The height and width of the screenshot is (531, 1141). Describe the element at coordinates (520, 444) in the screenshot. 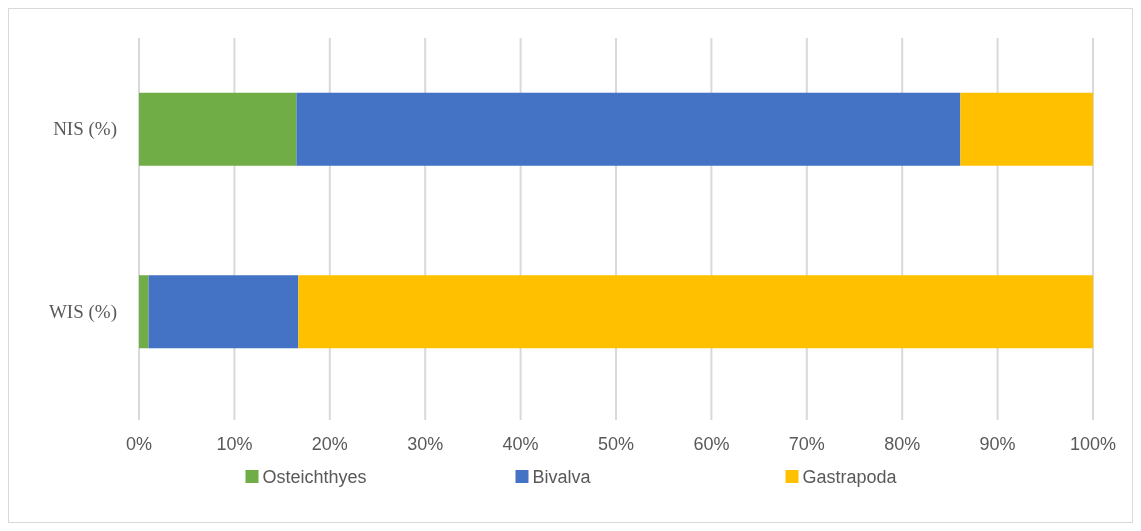

I see `x-tick-label: 40%` at that location.